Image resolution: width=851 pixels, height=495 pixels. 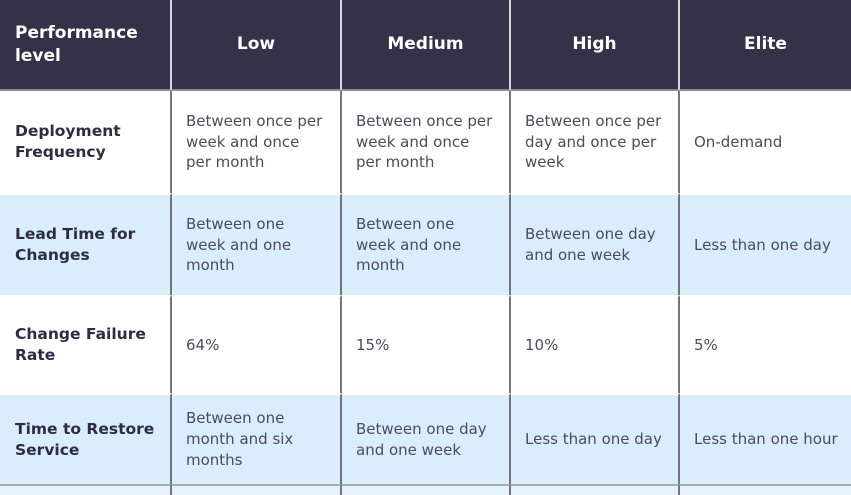 What do you see at coordinates (595, 142) in the screenshot?
I see `table-cell: Between once per day and once per week` at bounding box center [595, 142].